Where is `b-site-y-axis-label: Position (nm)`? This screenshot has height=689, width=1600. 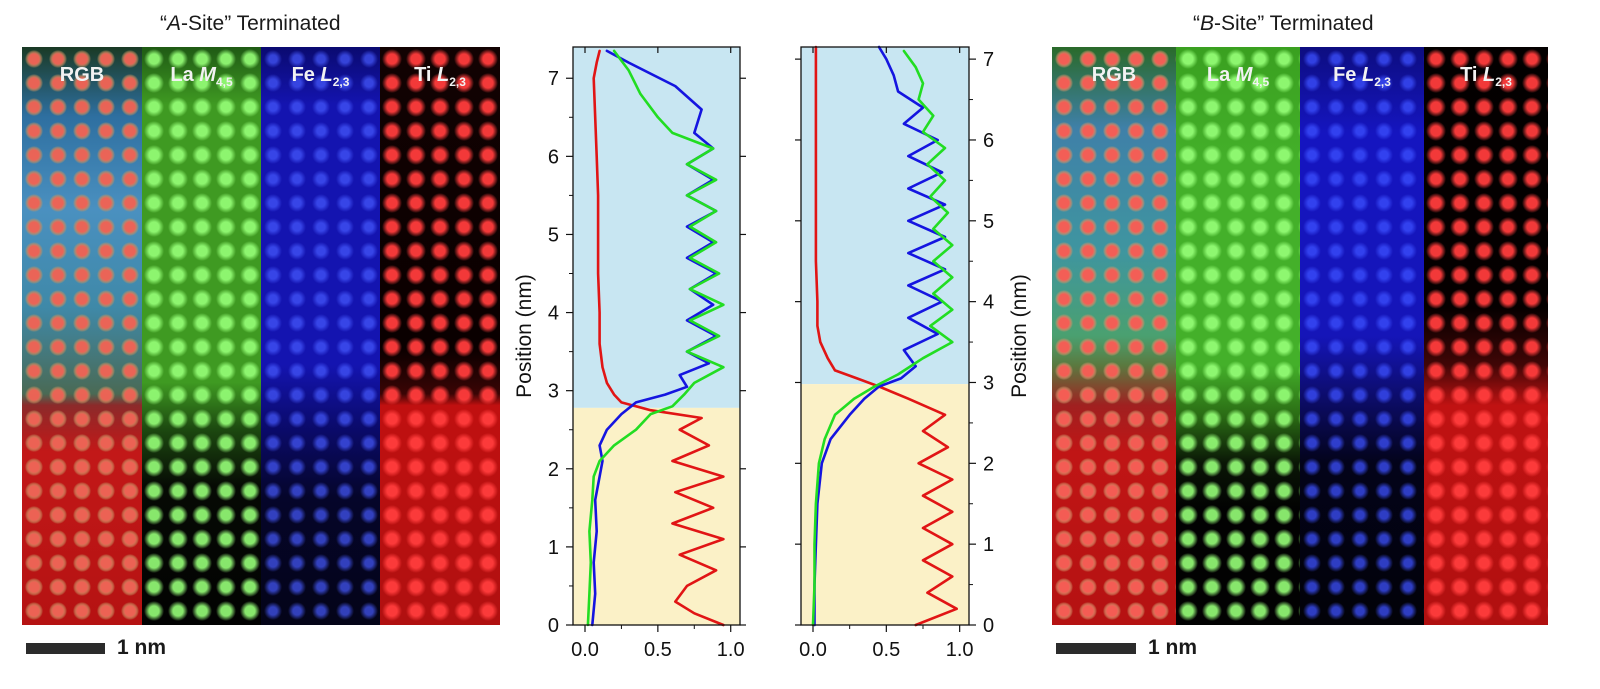
b-site-y-axis-label: Position (nm) is located at coordinates (1019, 336).